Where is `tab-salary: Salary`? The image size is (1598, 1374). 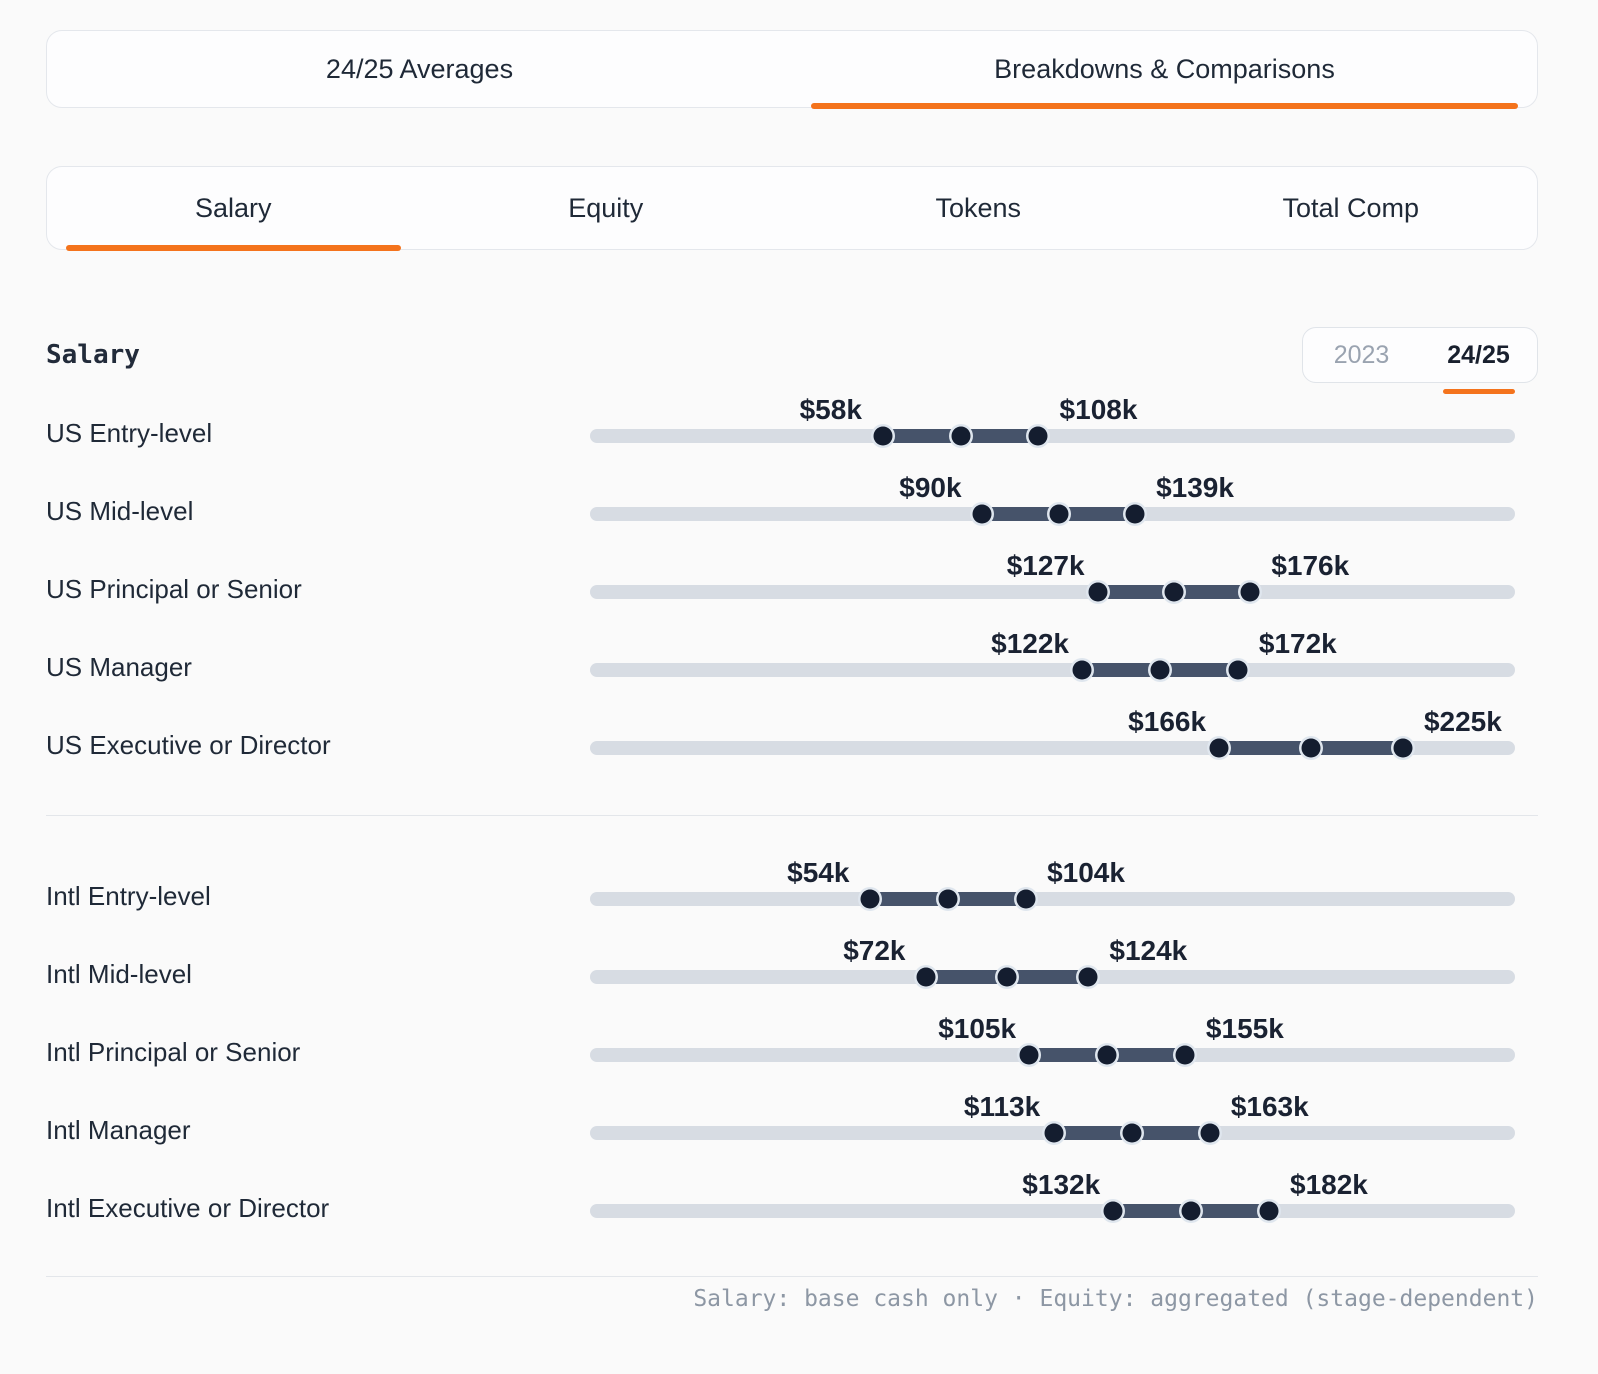
tab-salary: Salary is located at coordinates (233, 209).